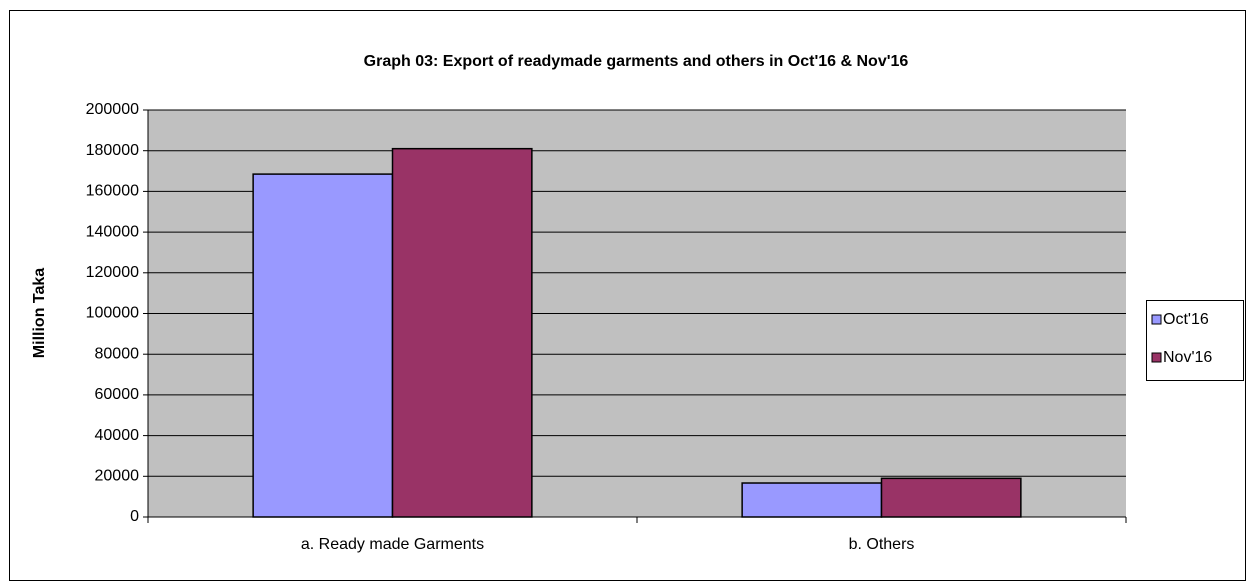 Image resolution: width=1246 pixels, height=587 pixels. What do you see at coordinates (112, 313) in the screenshot?
I see `y-tick-label: 100000` at bounding box center [112, 313].